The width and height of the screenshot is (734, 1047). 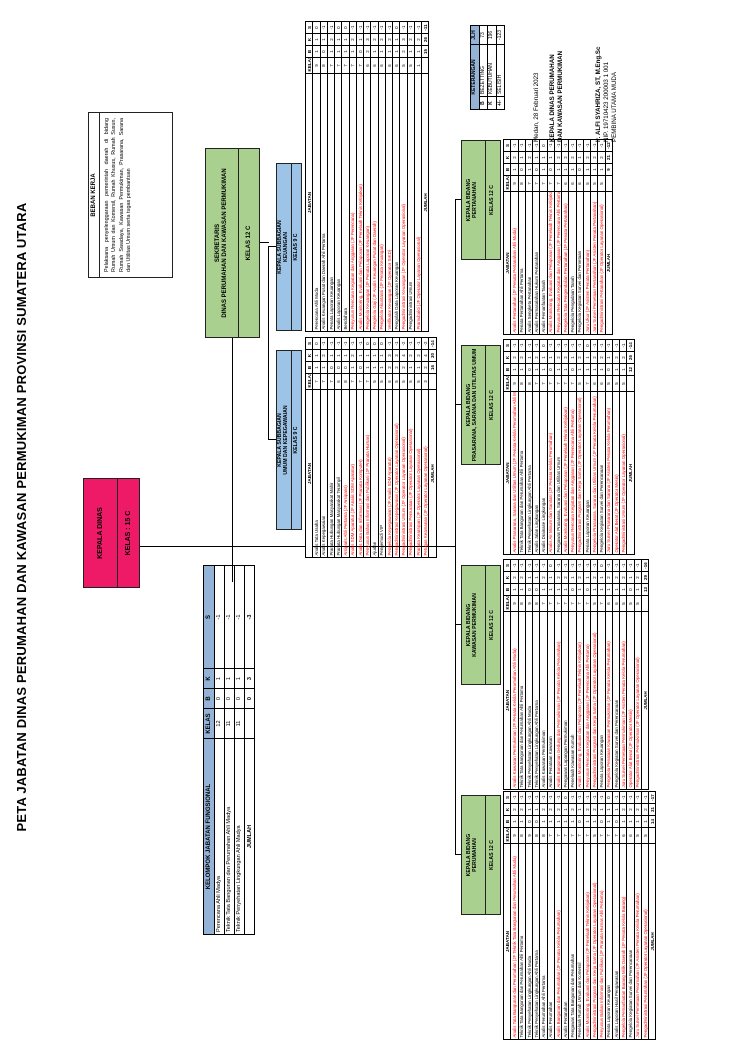 I want to click on jumlah-row: JUMLAH 15 26 -11, so click(x=425, y=176).